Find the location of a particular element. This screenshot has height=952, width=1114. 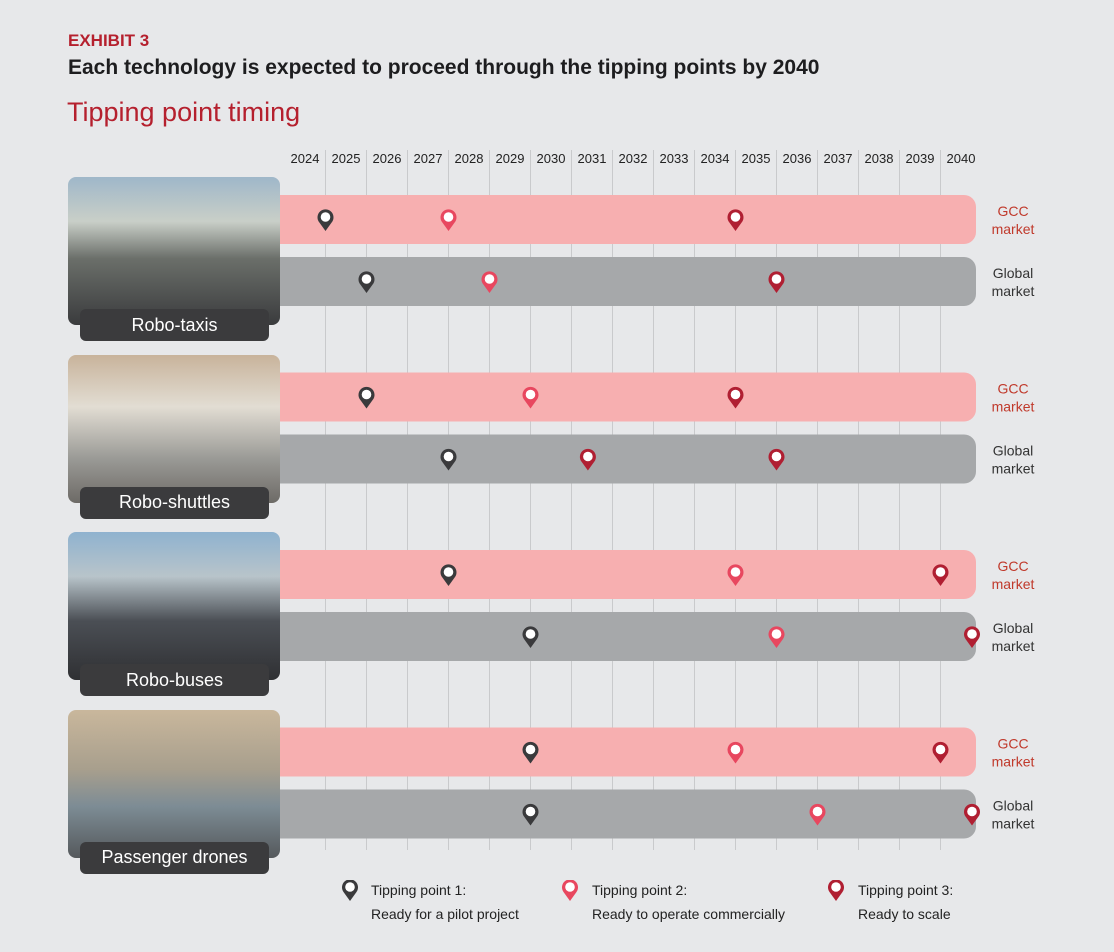

chart-title: Tipping point timing is located at coordinates (184, 112).